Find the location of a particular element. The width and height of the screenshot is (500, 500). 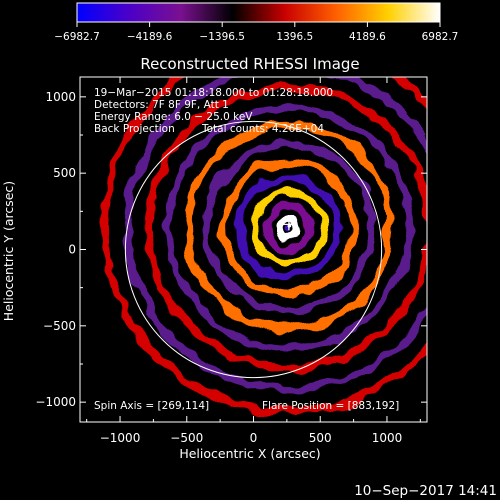

total-counts-label: Total counts: 4.26E+04 is located at coordinates (262, 129).